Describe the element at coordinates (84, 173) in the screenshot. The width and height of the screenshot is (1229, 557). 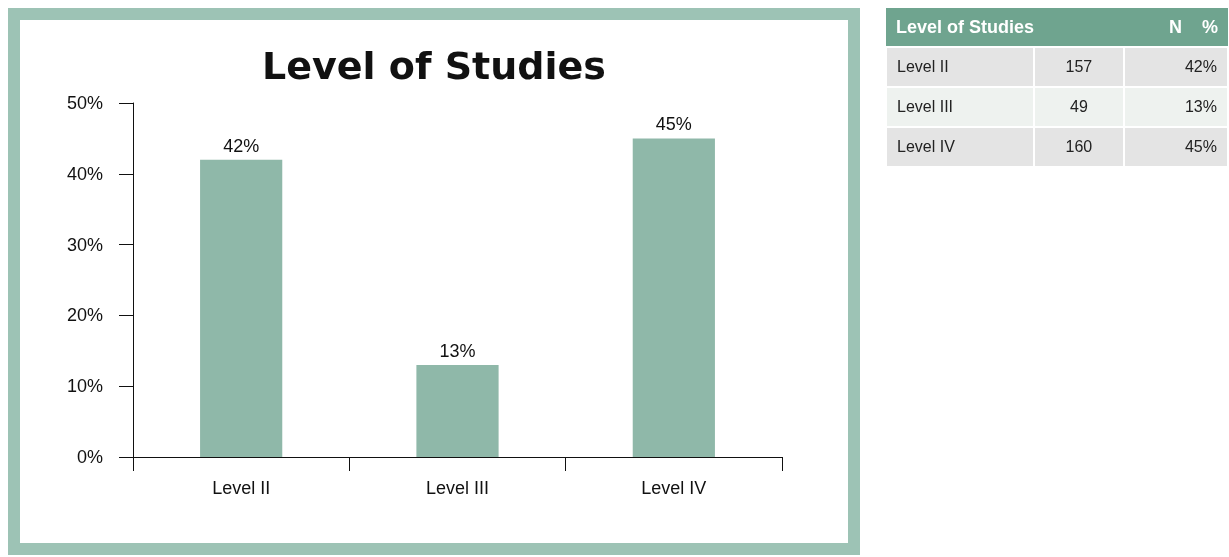
I see `y-tick-label: 40%` at that location.